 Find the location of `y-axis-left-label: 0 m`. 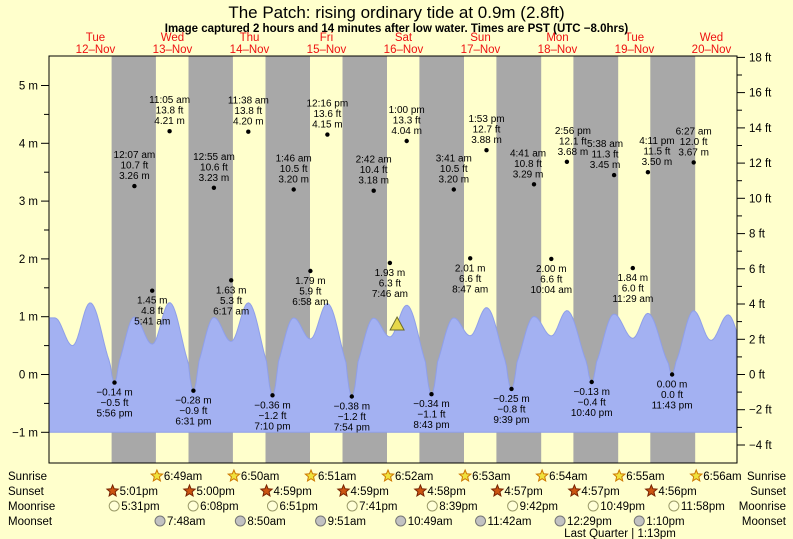

y-axis-left-label: 0 m is located at coordinates (28, 376).